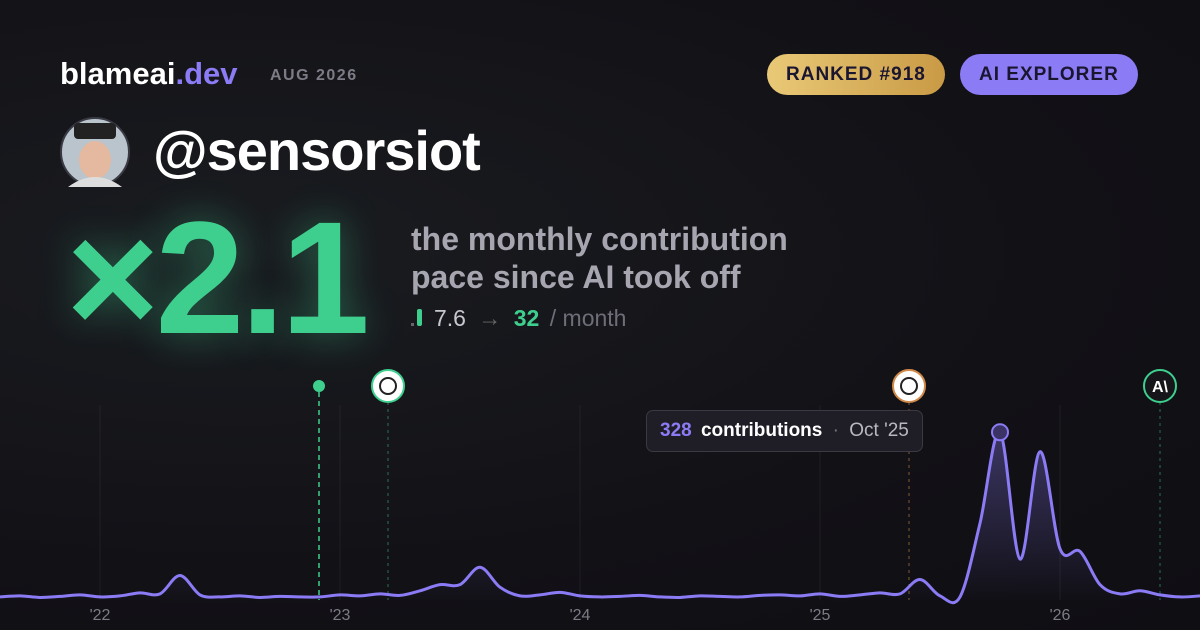 This screenshot has width=1200, height=630. I want to click on pace-before: 7.6, so click(450, 318).